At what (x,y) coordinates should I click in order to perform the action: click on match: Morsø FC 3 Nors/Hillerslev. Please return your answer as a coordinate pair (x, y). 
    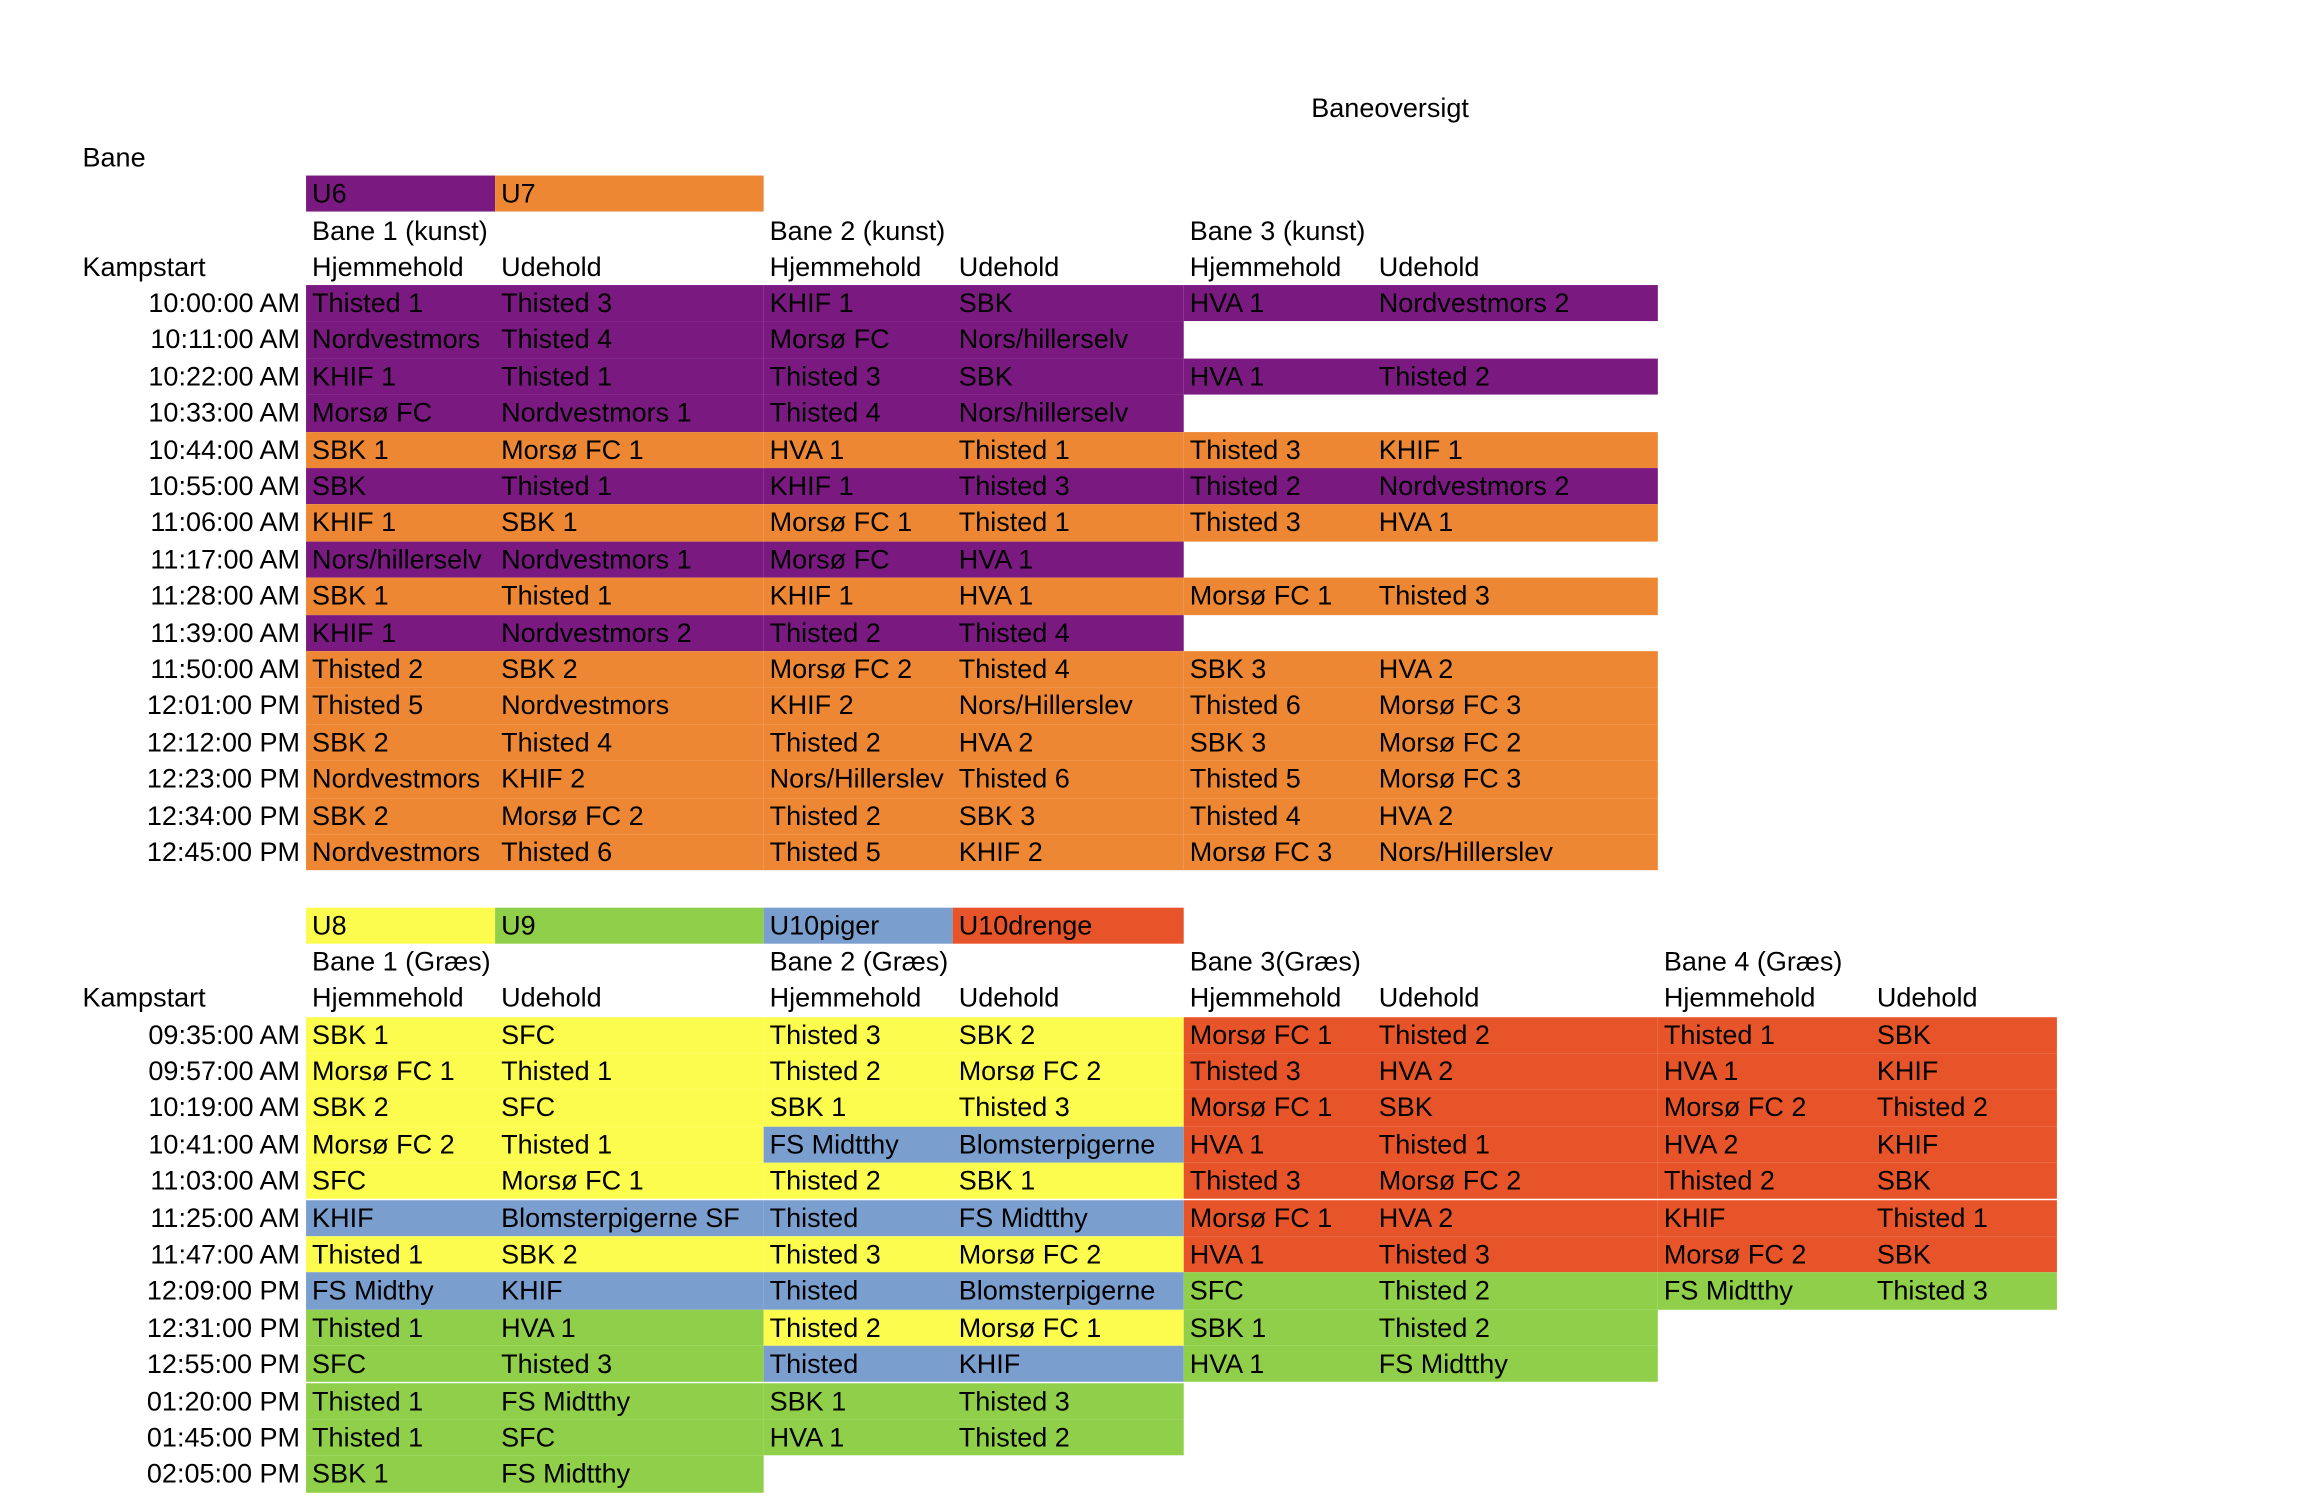
    Looking at the image, I should click on (1420, 852).